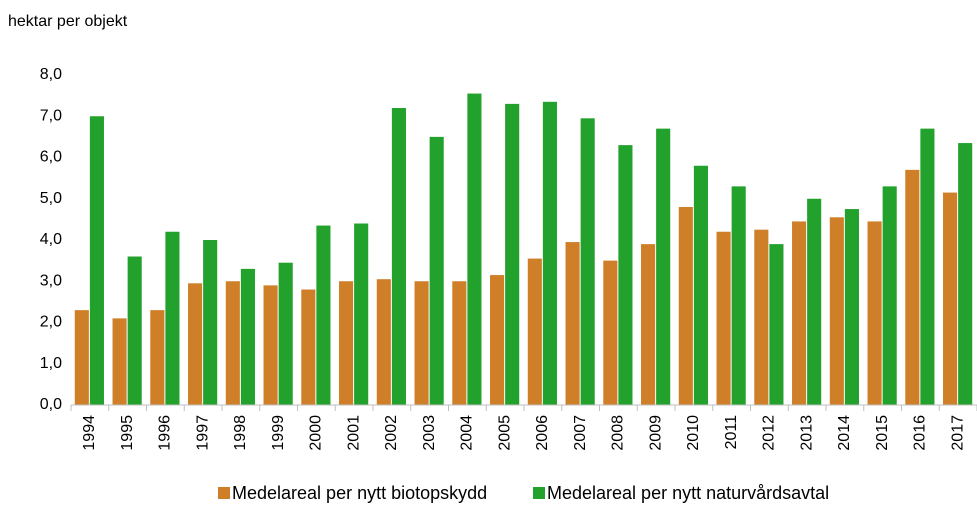  What do you see at coordinates (89, 433) in the screenshot?
I see `x-tick-label: 1994` at bounding box center [89, 433].